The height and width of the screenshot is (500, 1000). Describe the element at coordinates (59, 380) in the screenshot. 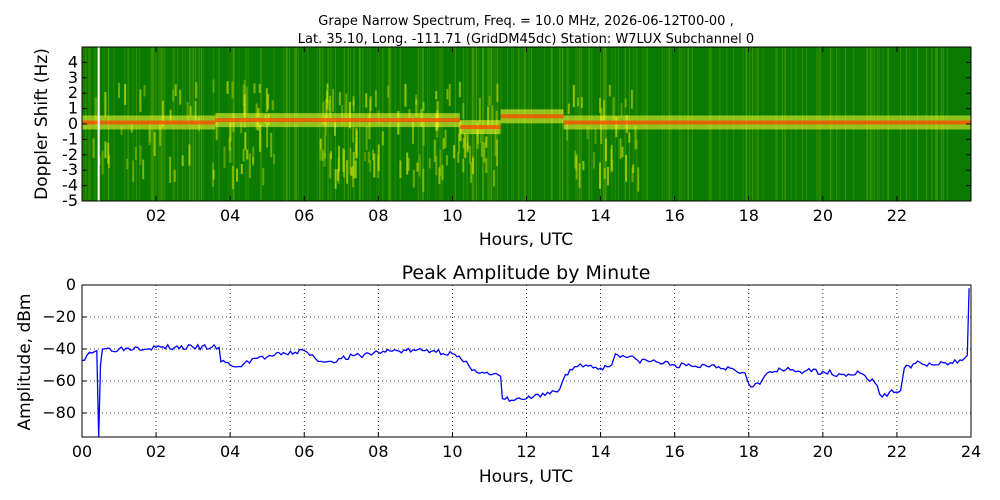

I see `amplitude-y-tick-label: −60` at that location.